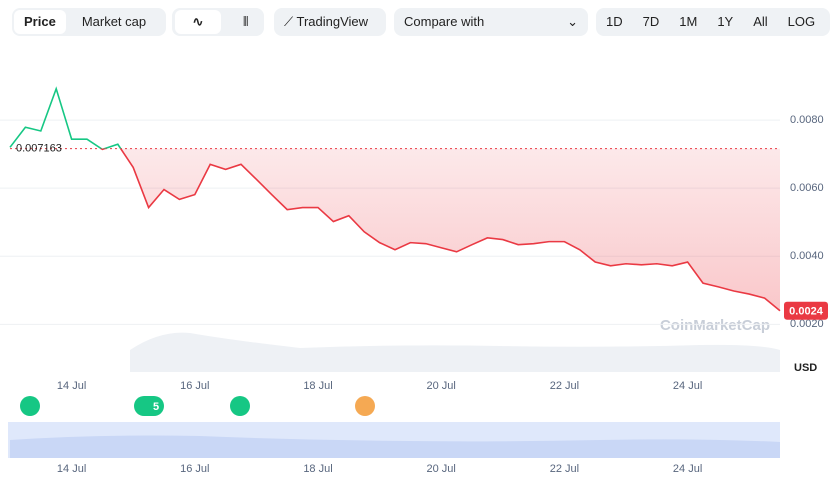  I want to click on chart-style: ∿ ⫴, so click(218, 22).